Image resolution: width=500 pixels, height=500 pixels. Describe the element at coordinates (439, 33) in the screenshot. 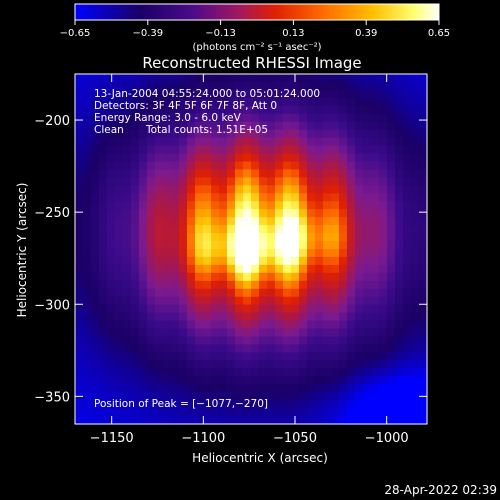

I see `colorbar-tick-label: 0.65` at that location.